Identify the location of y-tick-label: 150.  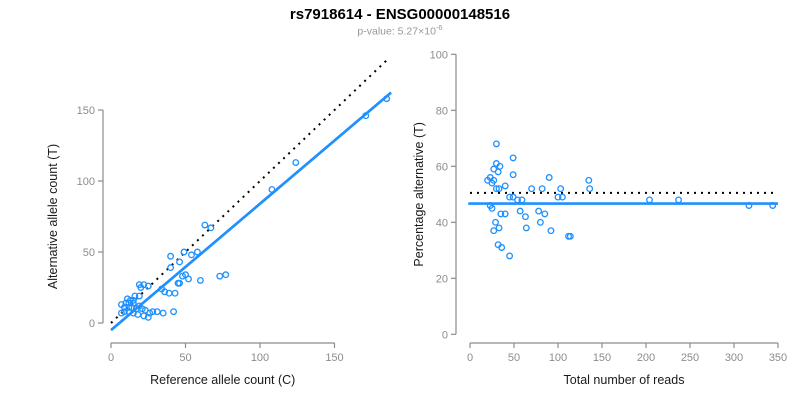
(86, 111).